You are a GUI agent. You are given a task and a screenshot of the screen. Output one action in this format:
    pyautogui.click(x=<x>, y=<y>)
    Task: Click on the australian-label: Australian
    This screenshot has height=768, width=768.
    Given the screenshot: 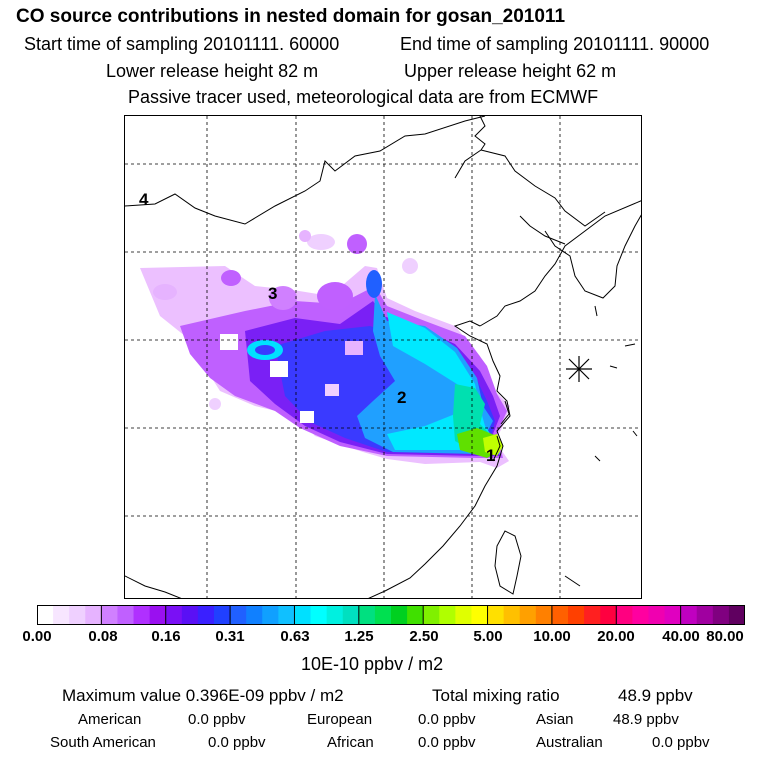 What is the action you would take?
    pyautogui.click(x=569, y=742)
    